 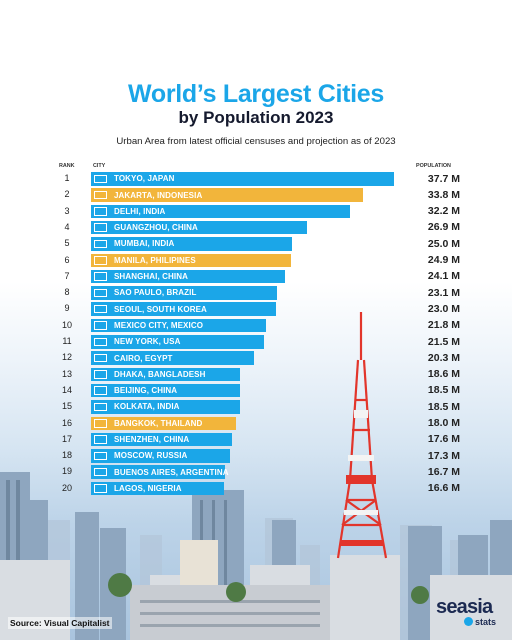 I want to click on city-label: KOLKATA, INDIA, so click(x=147, y=407).